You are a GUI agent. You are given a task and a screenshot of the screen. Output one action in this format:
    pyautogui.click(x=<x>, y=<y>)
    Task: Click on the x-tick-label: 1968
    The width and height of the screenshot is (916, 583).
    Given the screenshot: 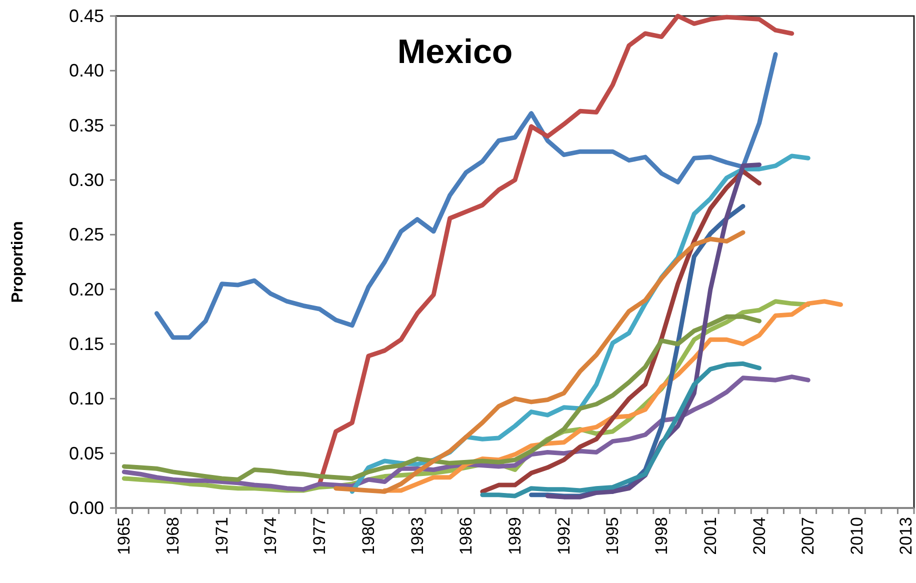 What is the action you would take?
    pyautogui.click(x=173, y=536)
    